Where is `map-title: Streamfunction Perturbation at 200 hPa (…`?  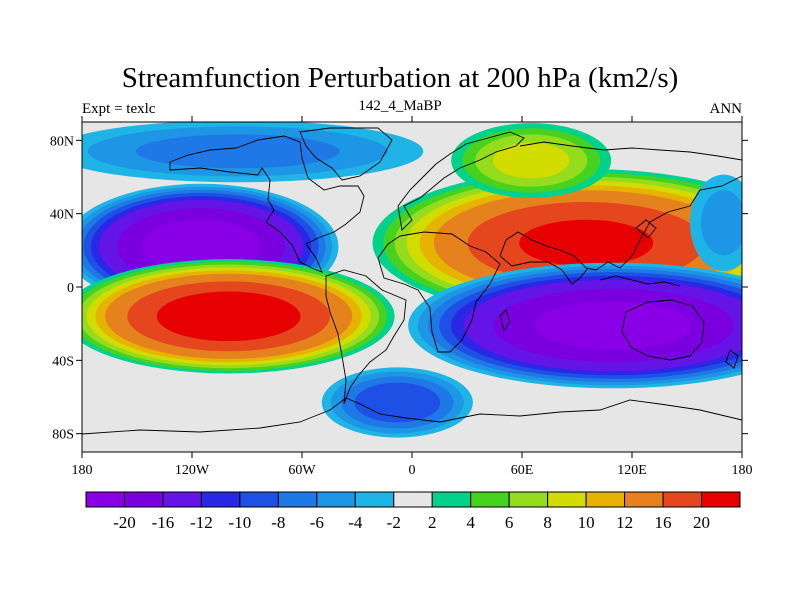
map-title: Streamfunction Perturbation at 200 hPa (… is located at coordinates (400, 78).